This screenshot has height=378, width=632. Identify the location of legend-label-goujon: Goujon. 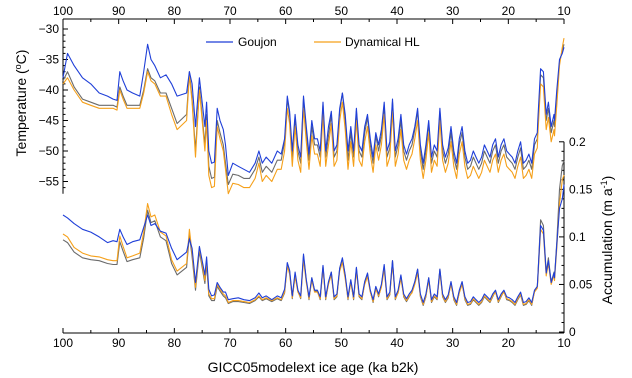
(257, 42).